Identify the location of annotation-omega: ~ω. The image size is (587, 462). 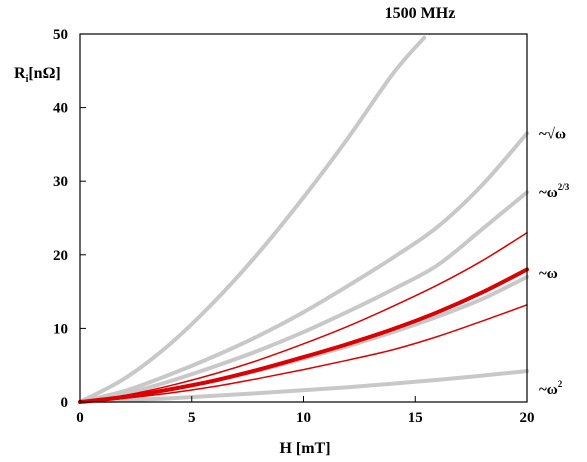
(548, 274).